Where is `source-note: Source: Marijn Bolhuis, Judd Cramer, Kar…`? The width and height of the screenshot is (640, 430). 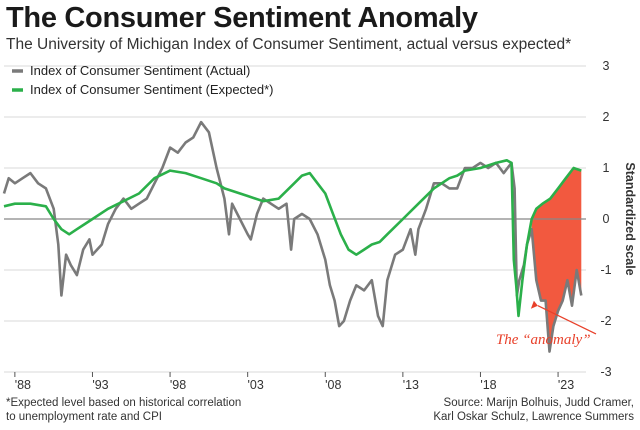
source-note: Source: Marijn Bolhuis, Judd Cramer, Kar… is located at coordinates (533, 410).